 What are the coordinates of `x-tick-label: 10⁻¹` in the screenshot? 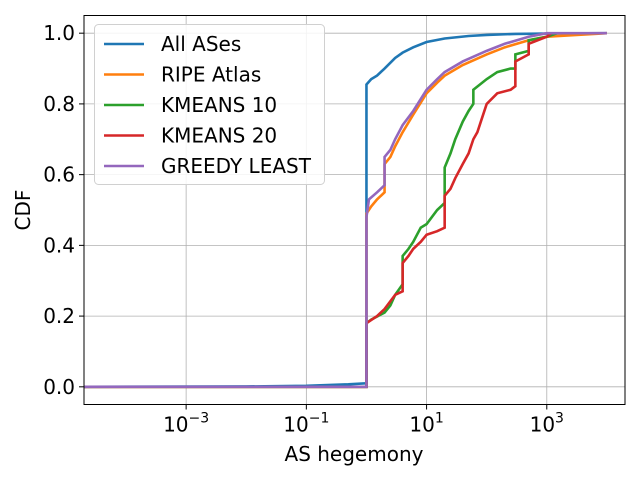 It's located at (306, 424).